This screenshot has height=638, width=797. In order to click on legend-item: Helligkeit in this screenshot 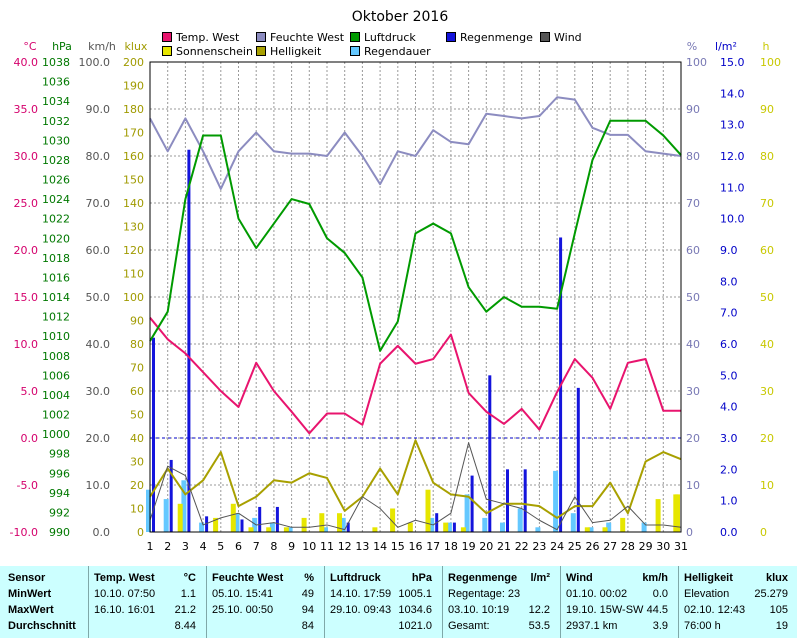, I will do `click(288, 51)`.